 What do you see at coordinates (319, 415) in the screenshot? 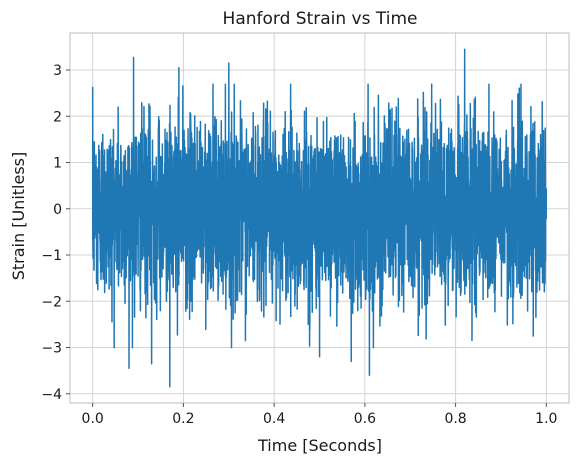
I see `x-ticks: 0.0 0.2 0.4 0.6 0.8 1.0` at bounding box center [319, 415].